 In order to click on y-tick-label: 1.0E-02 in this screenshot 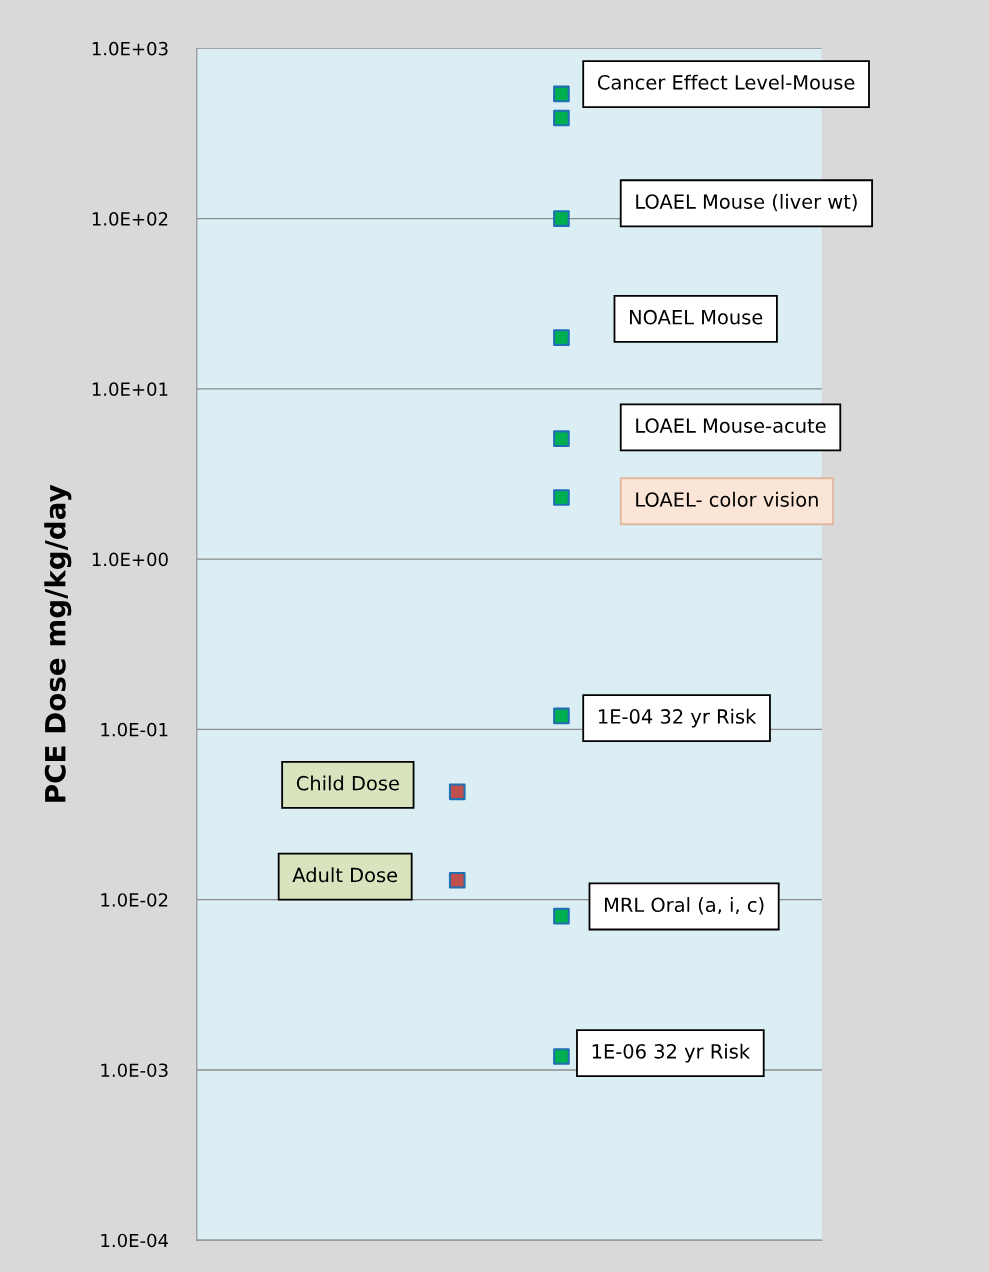, I will do `click(134, 900)`.